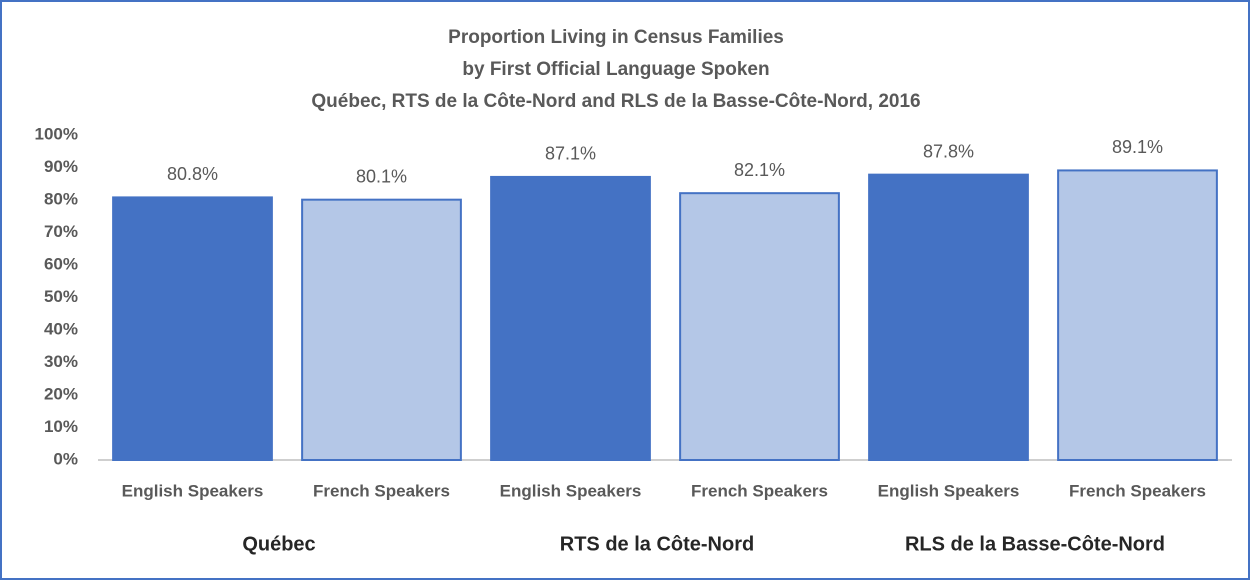 This screenshot has width=1250, height=580. Describe the element at coordinates (61, 166) in the screenshot. I see `y-tick-label: 90%` at that location.